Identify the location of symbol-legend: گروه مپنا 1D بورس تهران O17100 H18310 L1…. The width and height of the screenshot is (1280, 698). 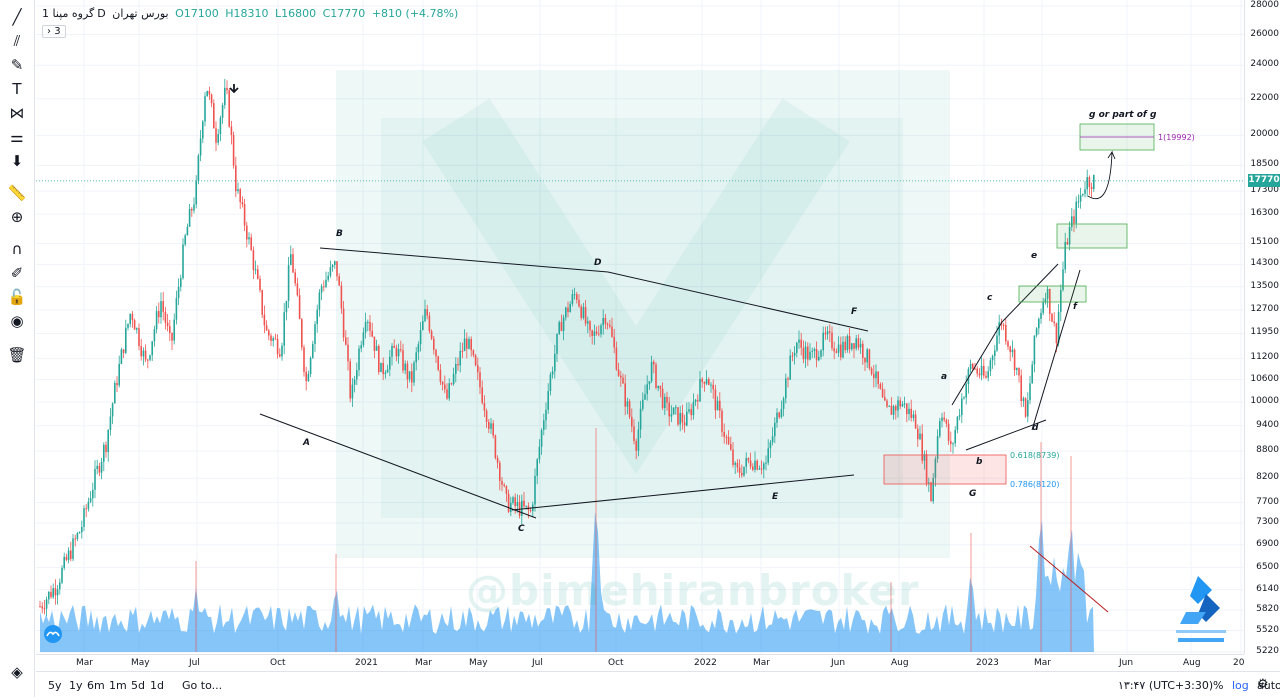
(251, 13).